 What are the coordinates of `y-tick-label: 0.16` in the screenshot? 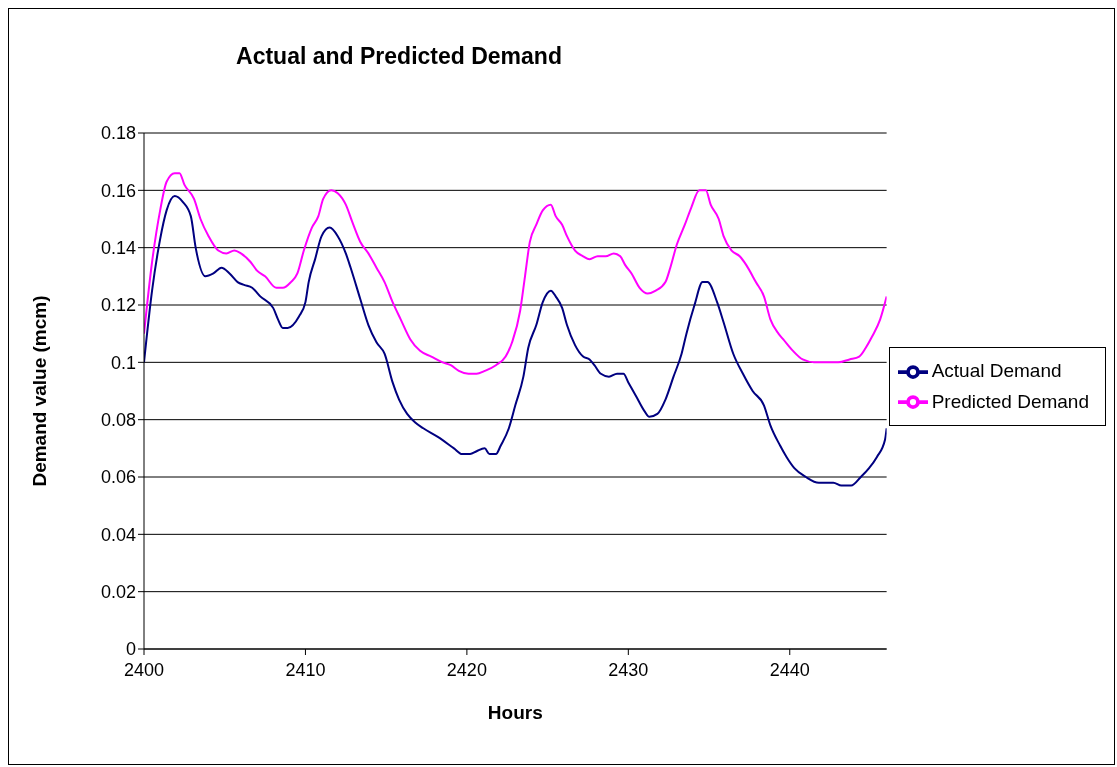 It's located at (118, 190).